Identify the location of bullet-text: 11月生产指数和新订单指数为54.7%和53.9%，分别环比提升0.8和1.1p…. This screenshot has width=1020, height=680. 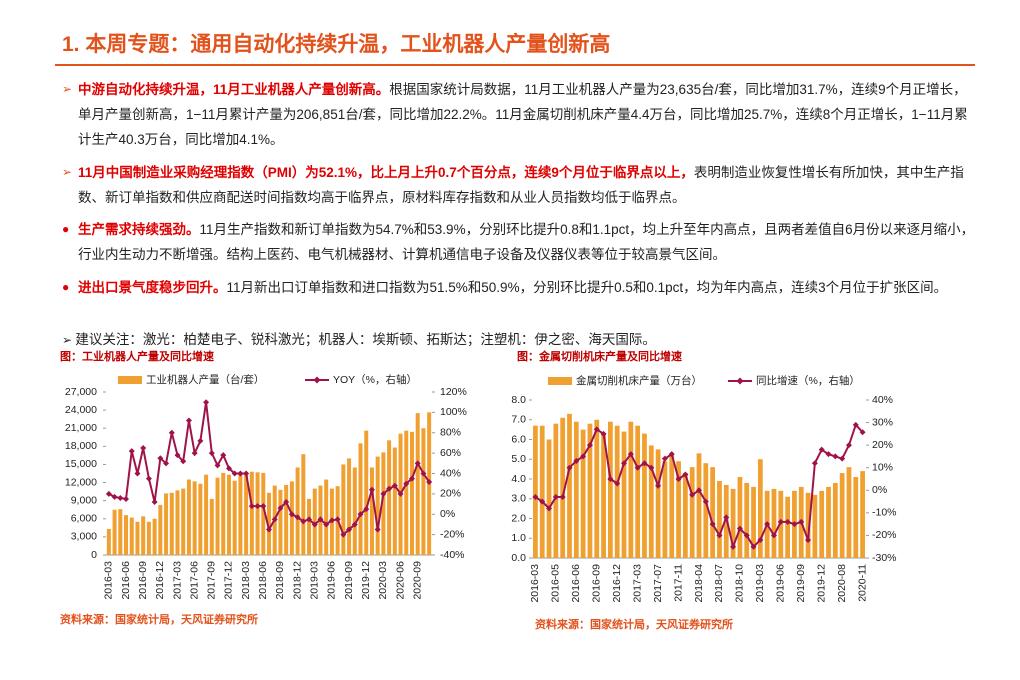
(526, 242).